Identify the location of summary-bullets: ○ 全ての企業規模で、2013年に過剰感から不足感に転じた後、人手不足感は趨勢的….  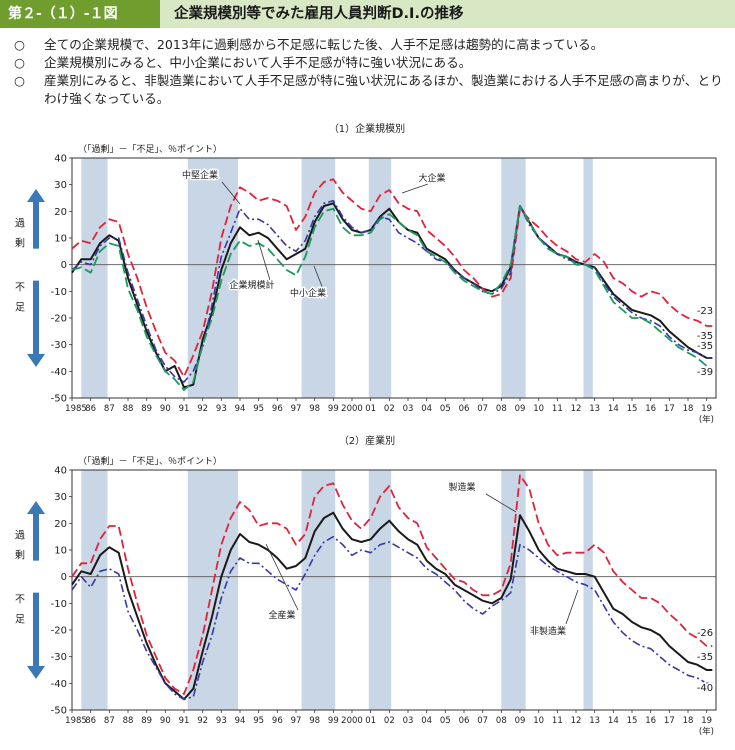
(370, 72).